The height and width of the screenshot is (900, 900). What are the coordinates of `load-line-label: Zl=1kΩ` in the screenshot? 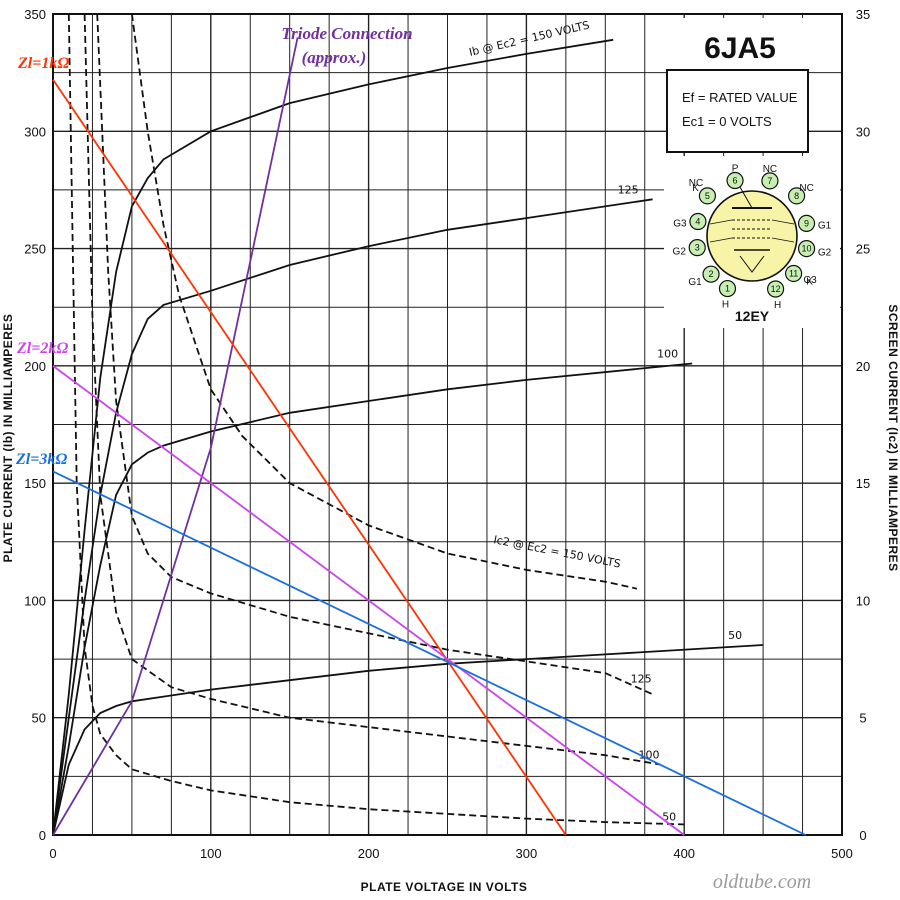 It's located at (43, 63).